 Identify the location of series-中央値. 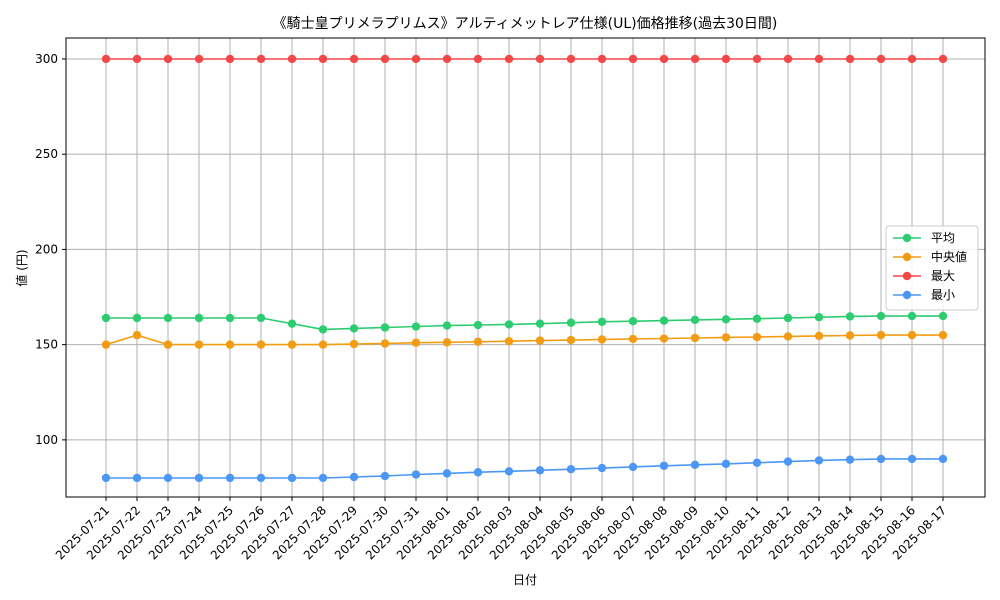
(524, 339).